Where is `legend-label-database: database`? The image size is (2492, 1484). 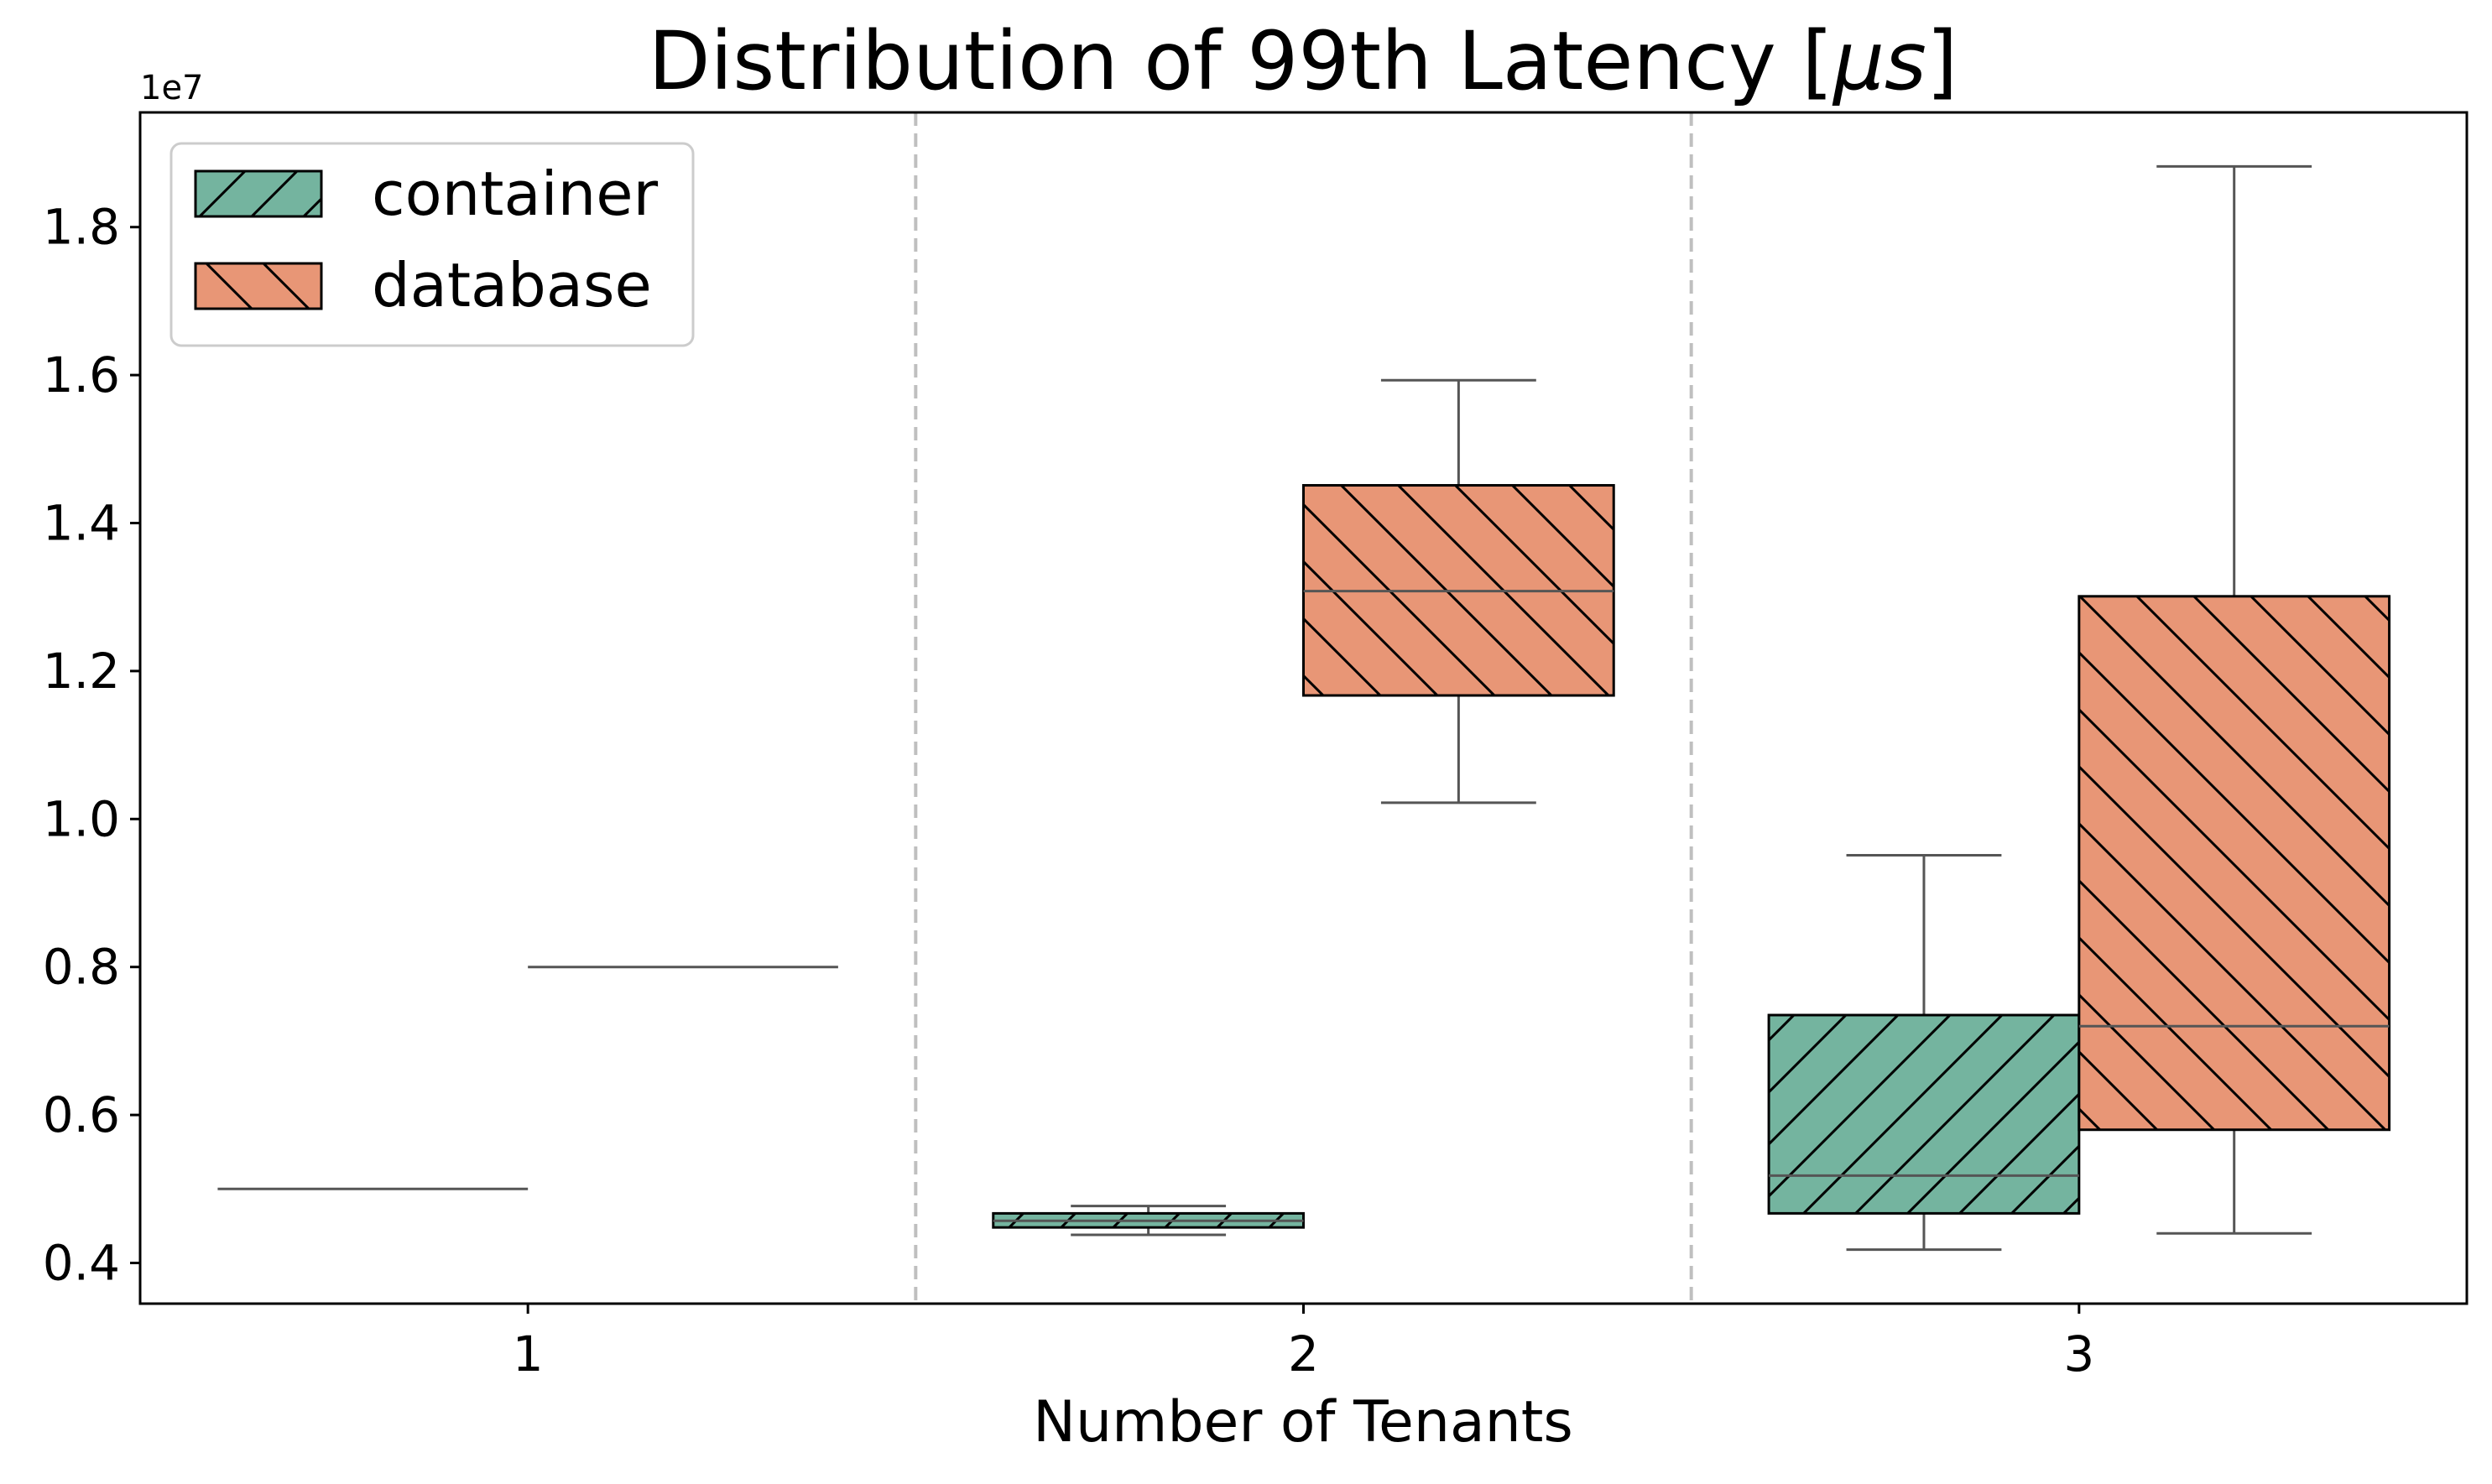 legend-label-database: database is located at coordinates (512, 285).